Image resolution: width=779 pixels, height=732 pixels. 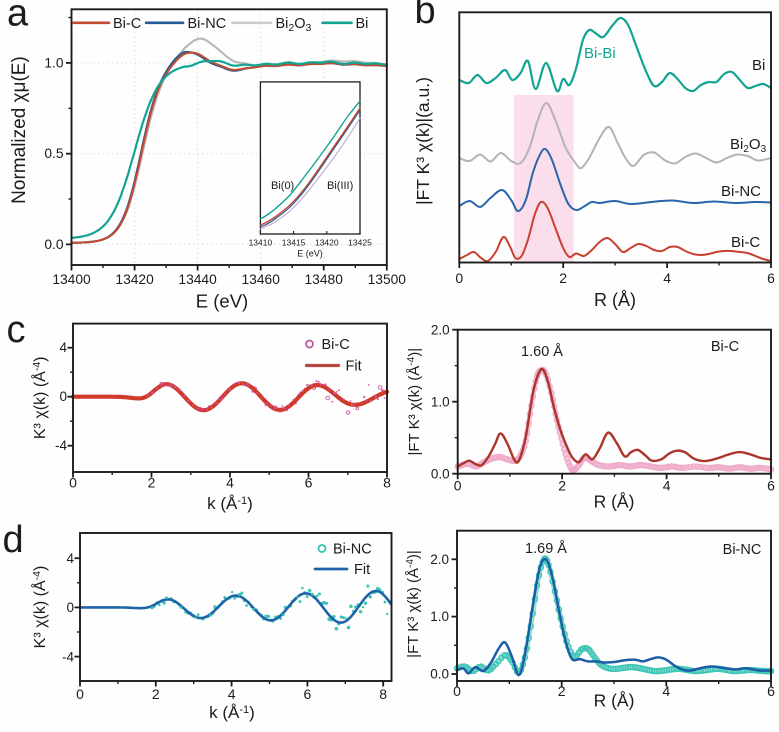 I want to click on svg-text: c, so click(x=16, y=330).